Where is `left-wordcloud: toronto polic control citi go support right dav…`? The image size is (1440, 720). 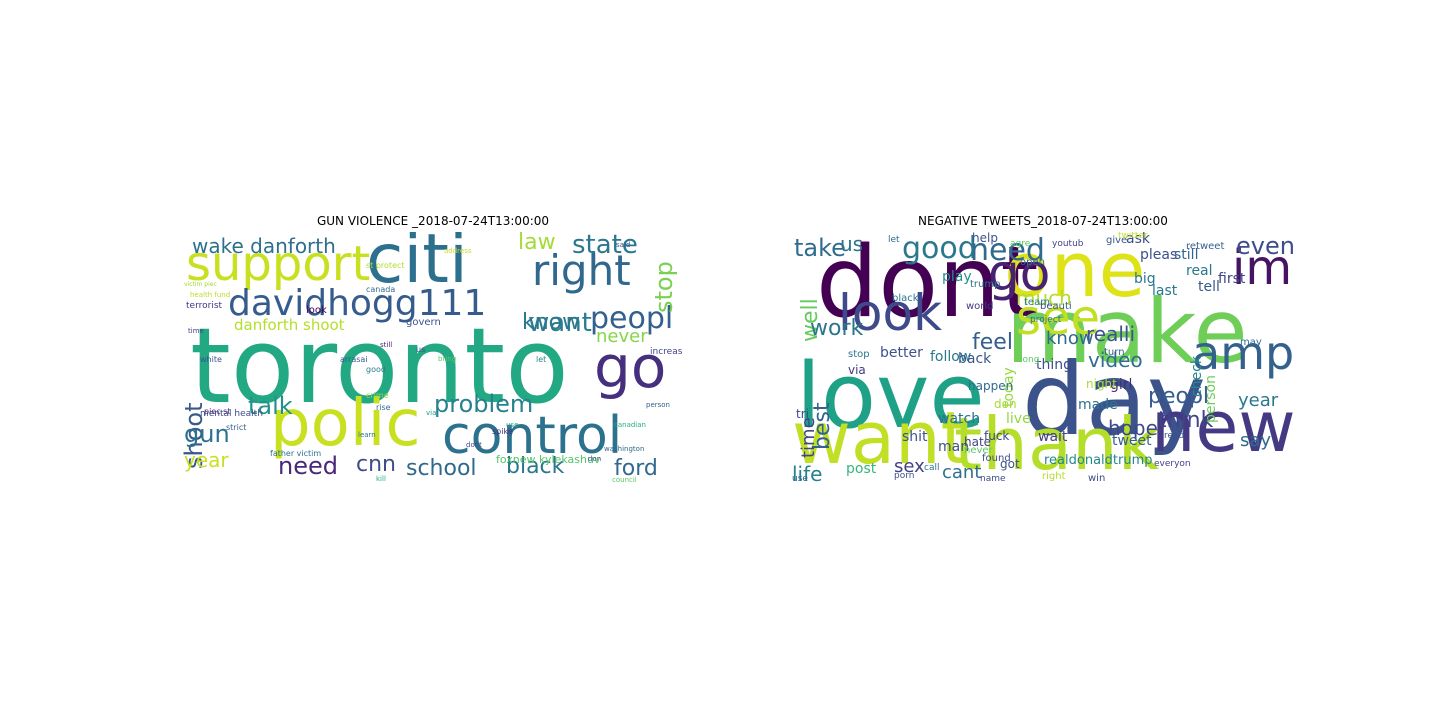
left-wordcloud: toronto polic control citi go support right dav… is located at coordinates (433, 358).